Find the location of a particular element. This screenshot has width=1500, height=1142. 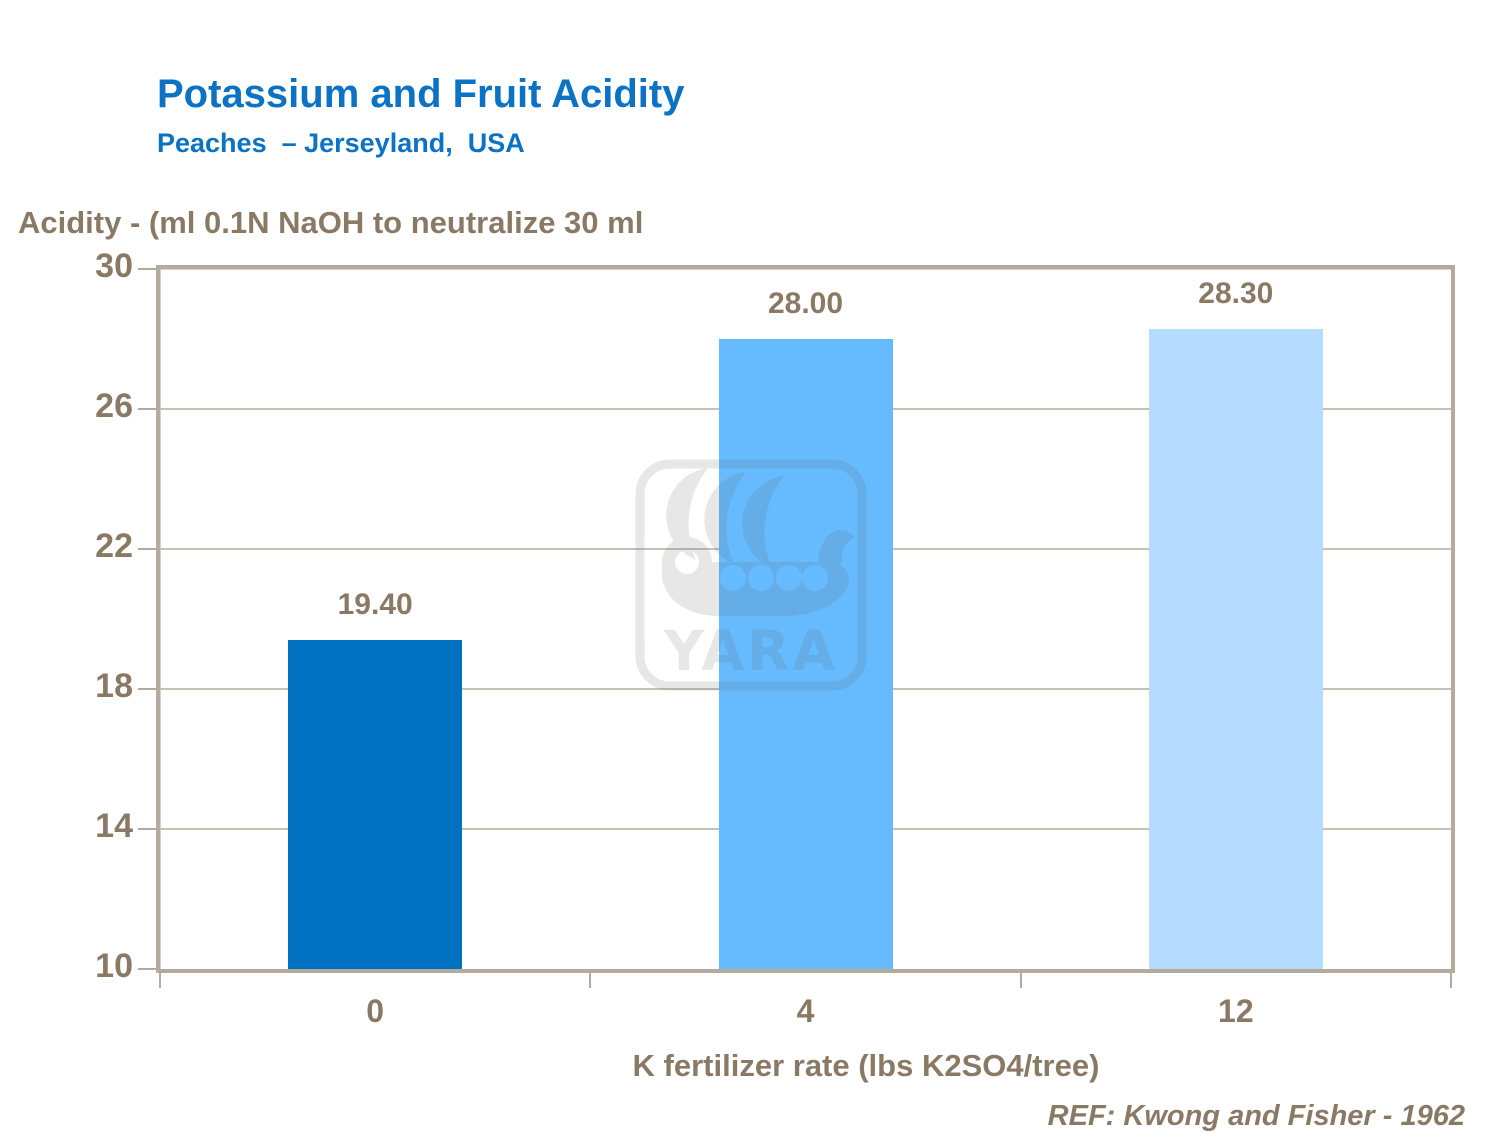

x-category-label-4: 4 is located at coordinates (805, 1011).